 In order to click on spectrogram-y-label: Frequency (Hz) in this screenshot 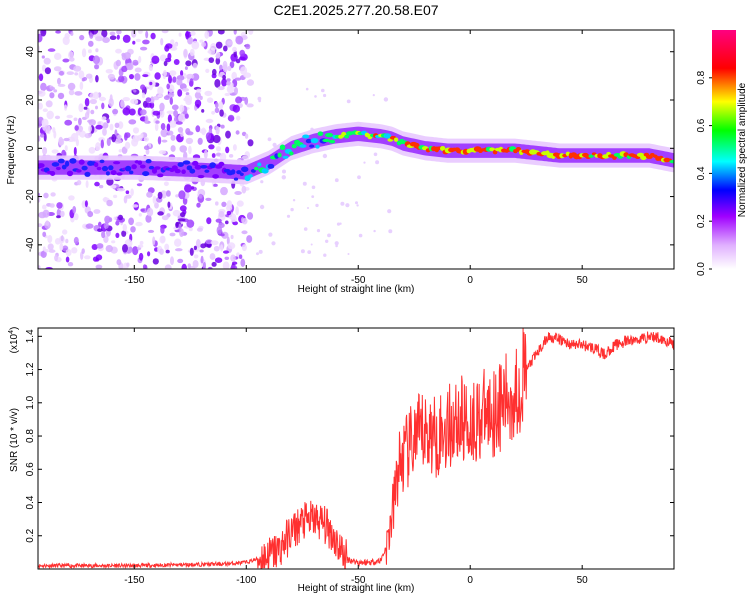, I will do `click(11, 150)`.